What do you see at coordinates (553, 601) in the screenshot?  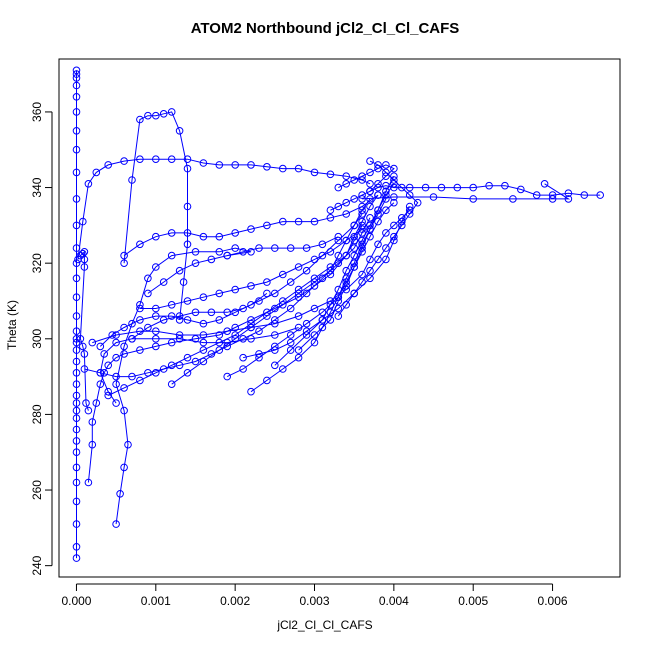 I see `x-tick-label: 0.006` at bounding box center [553, 601].